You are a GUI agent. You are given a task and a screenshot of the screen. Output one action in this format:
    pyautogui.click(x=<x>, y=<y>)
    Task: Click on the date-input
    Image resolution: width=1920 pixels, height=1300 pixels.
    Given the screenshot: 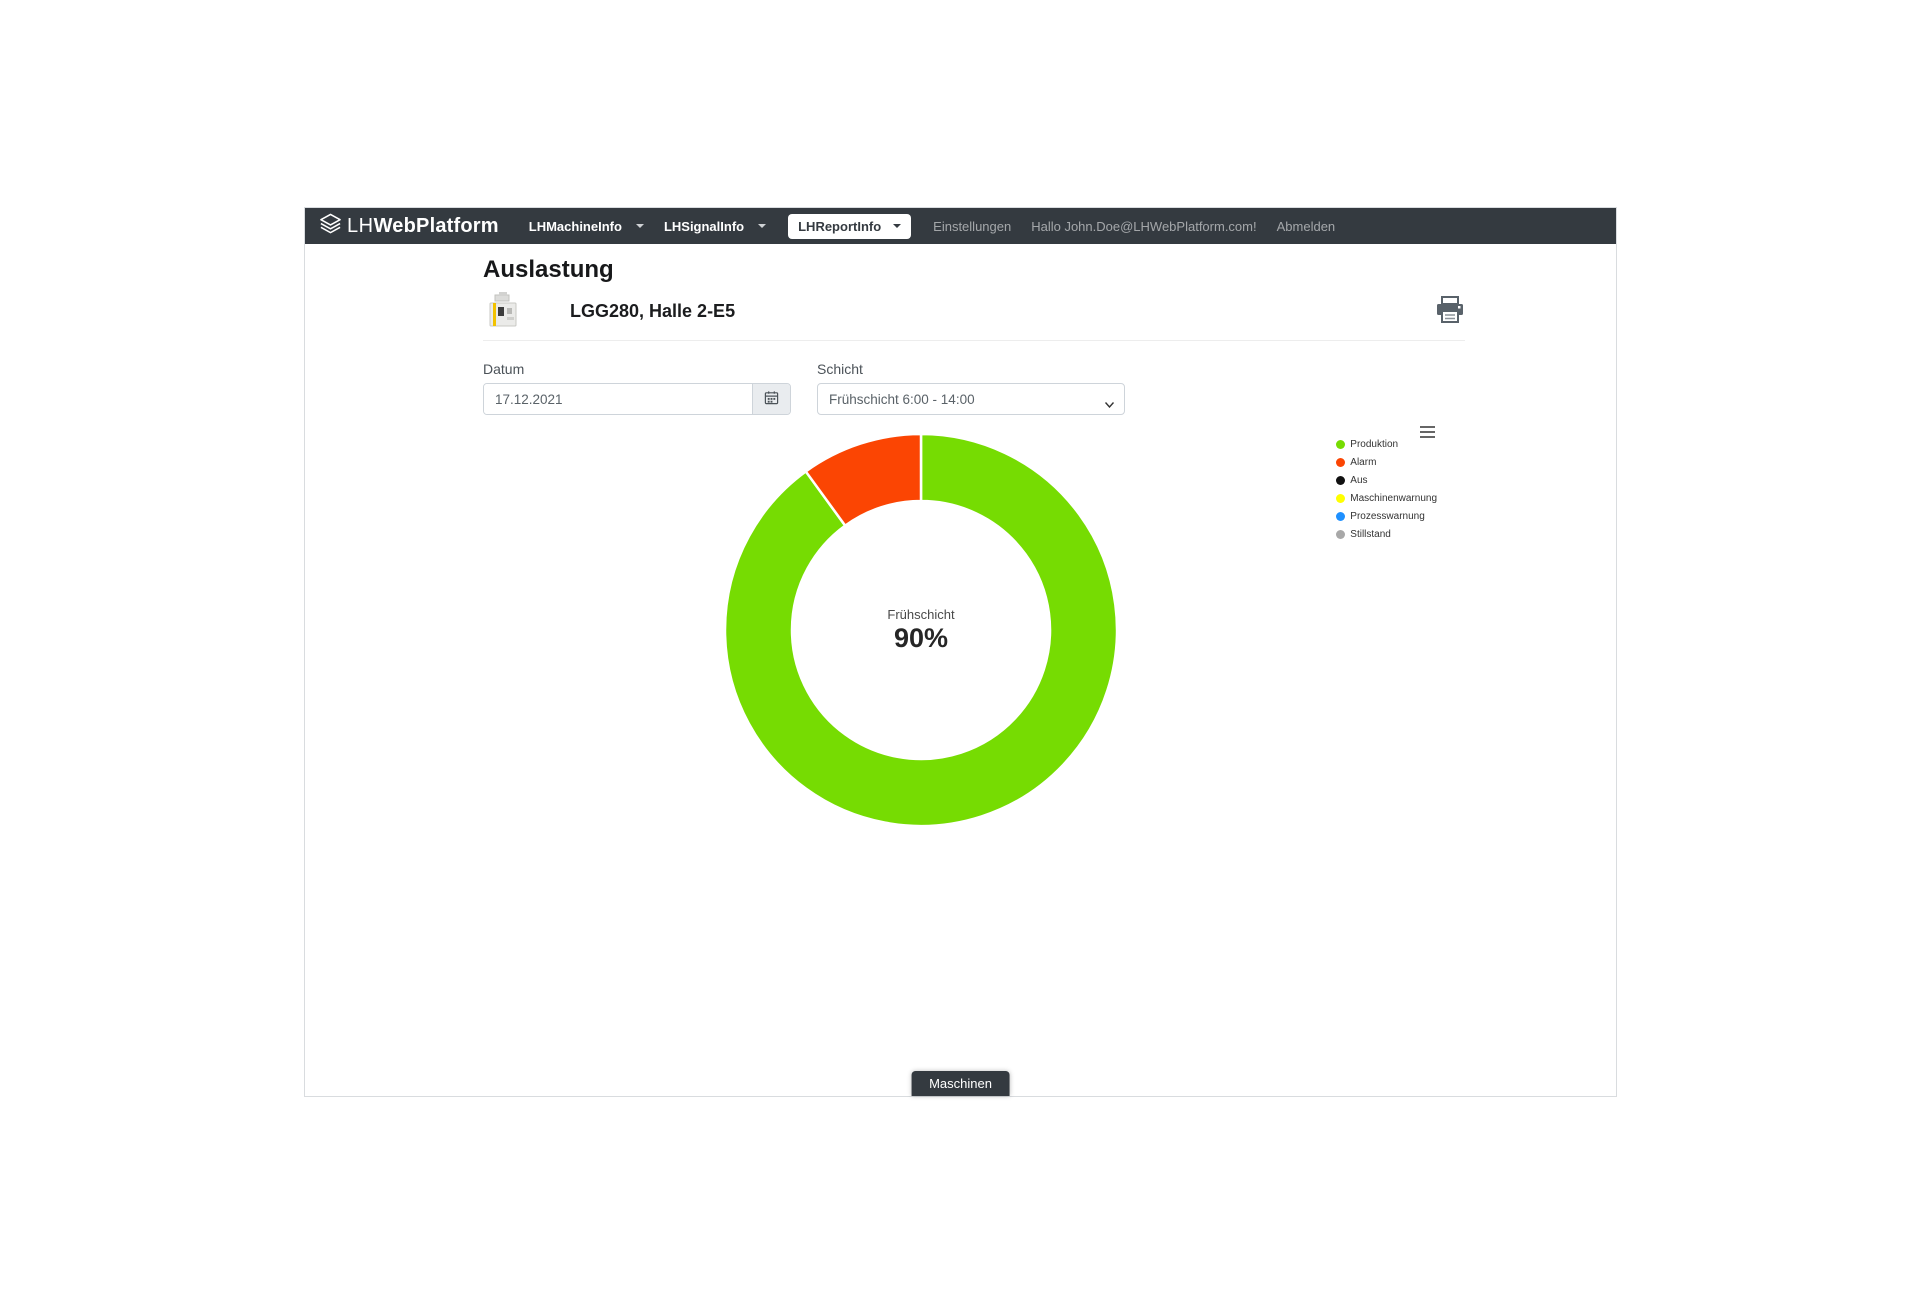 What is the action you would take?
    pyautogui.click(x=618, y=399)
    